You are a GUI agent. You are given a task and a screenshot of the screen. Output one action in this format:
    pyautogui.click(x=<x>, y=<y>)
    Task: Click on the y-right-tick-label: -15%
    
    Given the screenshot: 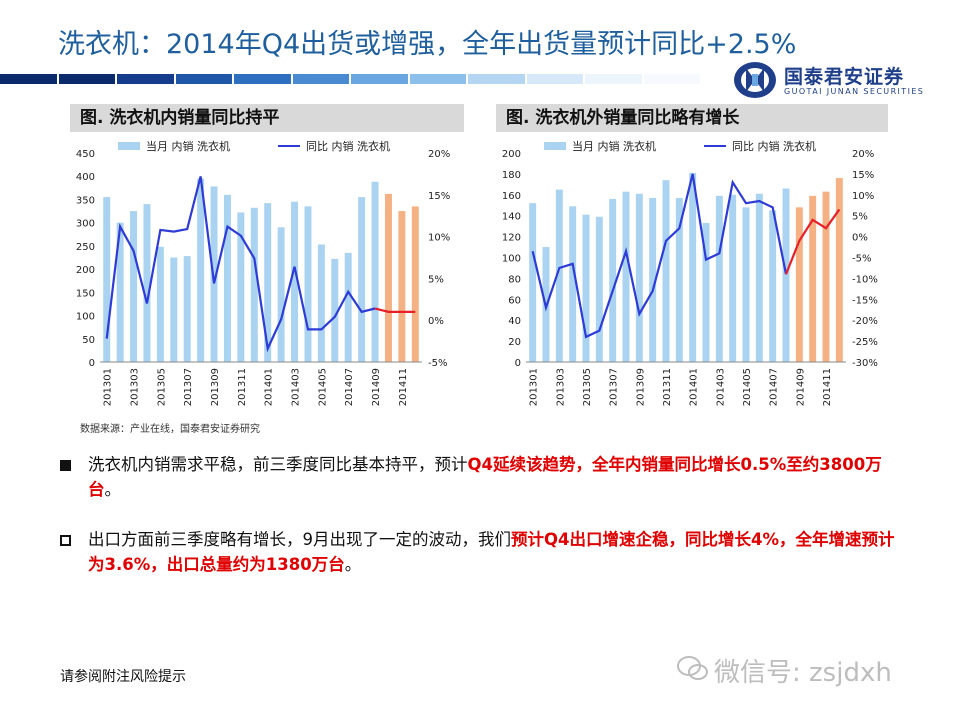 What is the action you would take?
    pyautogui.click(x=865, y=300)
    